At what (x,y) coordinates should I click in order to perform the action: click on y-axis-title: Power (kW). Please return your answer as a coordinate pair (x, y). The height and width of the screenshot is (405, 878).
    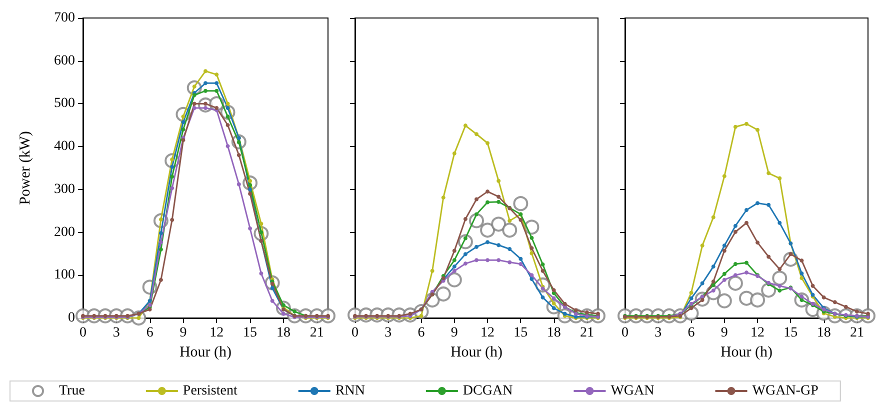
    Looking at the image, I should click on (26, 168).